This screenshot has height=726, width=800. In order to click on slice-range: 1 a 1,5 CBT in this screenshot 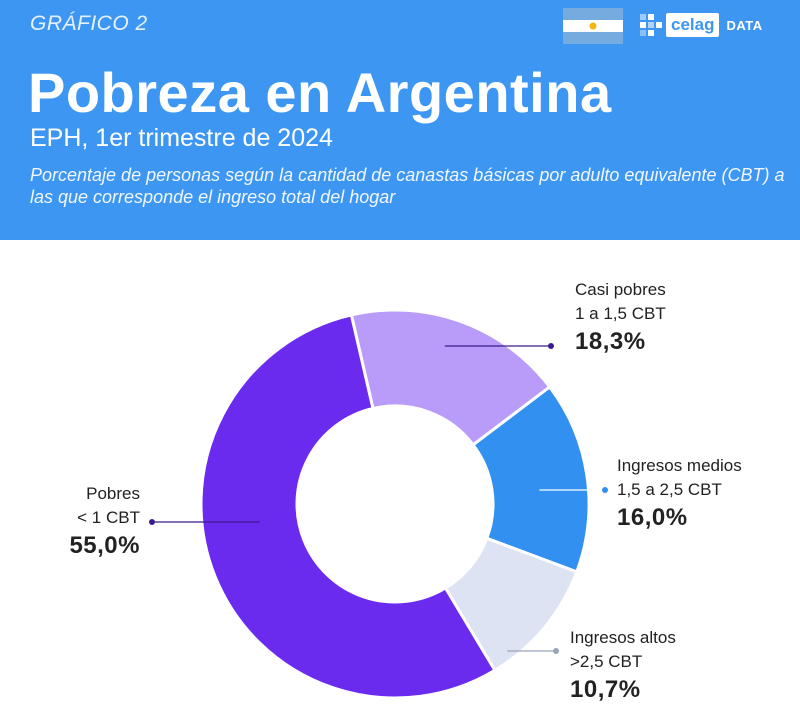, I will do `click(620, 313)`.